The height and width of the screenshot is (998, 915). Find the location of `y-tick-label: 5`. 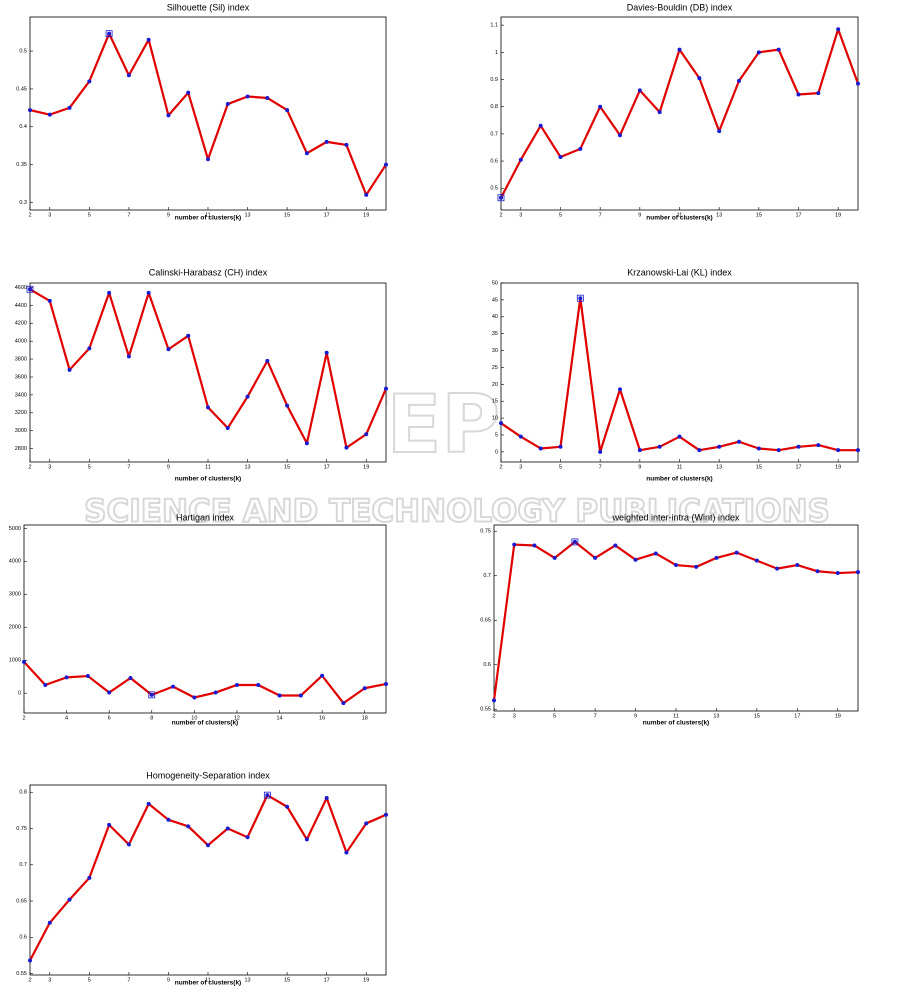

y-tick-label: 5 is located at coordinates (496, 435).